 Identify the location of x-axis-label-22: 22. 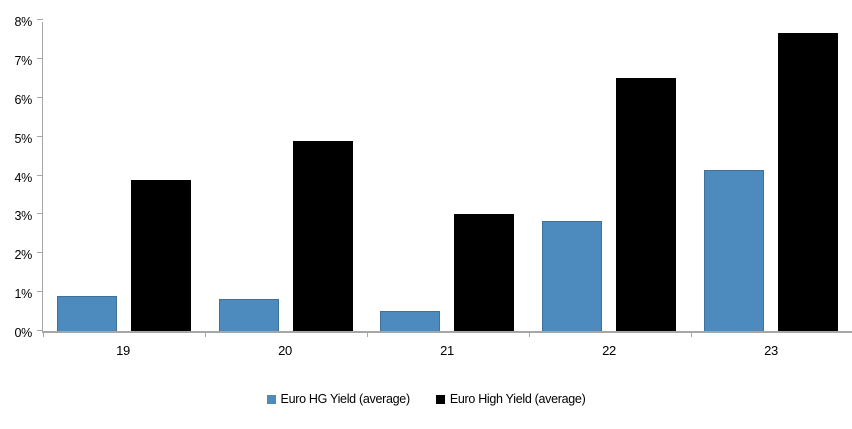
(609, 350).